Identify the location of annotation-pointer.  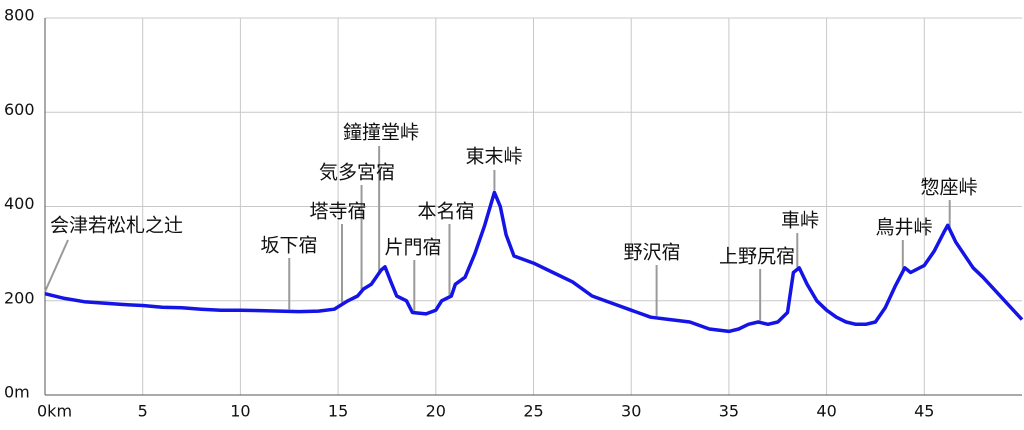
(56, 266).